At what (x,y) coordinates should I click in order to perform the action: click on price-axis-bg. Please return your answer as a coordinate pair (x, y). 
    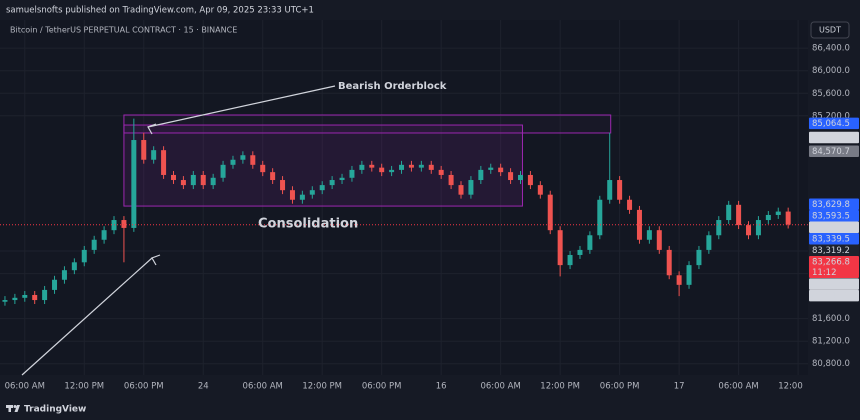
    Looking at the image, I should click on (834, 197).